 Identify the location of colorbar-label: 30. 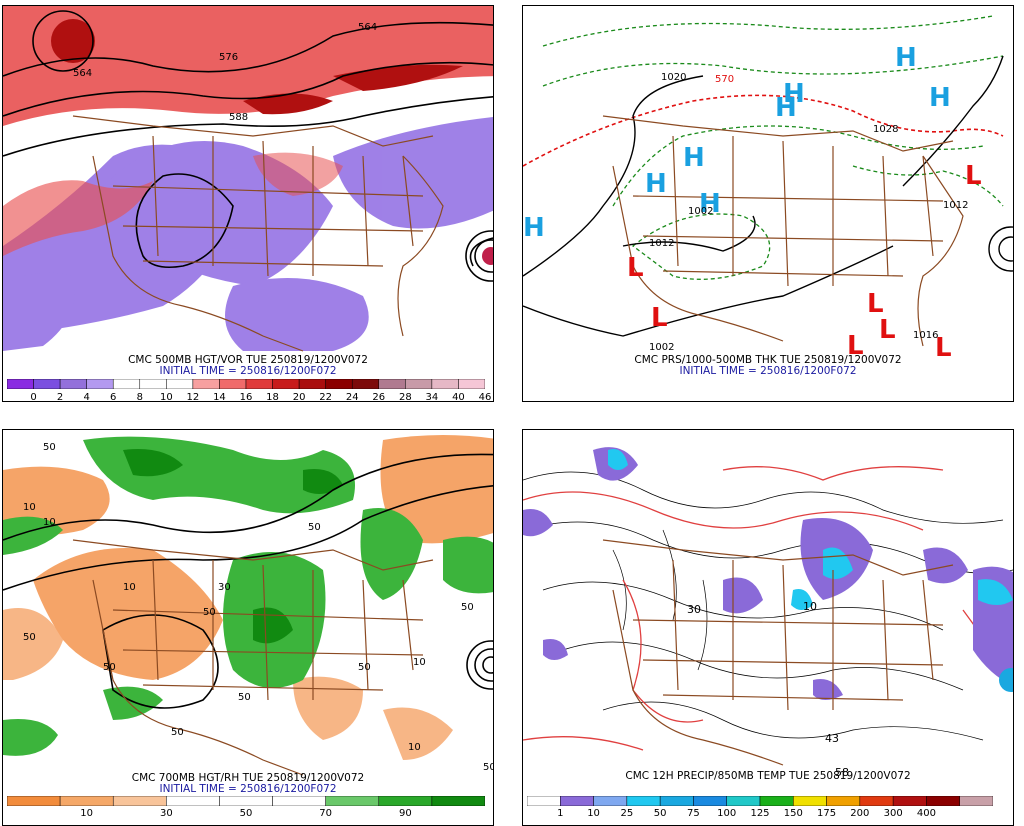
(166, 813).